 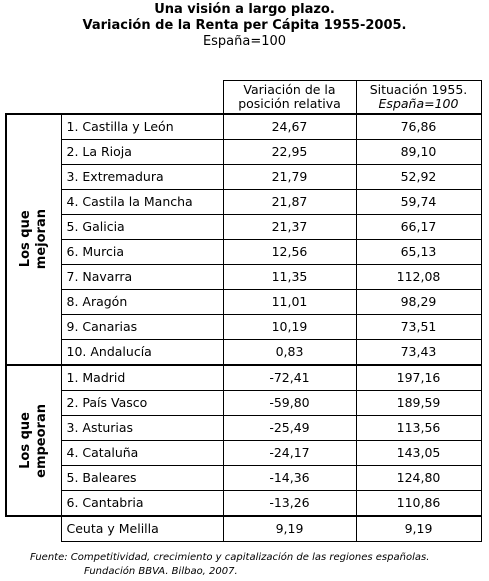 What do you see at coordinates (418, 428) in the screenshot?
I see `value-cell: 113,56` at bounding box center [418, 428].